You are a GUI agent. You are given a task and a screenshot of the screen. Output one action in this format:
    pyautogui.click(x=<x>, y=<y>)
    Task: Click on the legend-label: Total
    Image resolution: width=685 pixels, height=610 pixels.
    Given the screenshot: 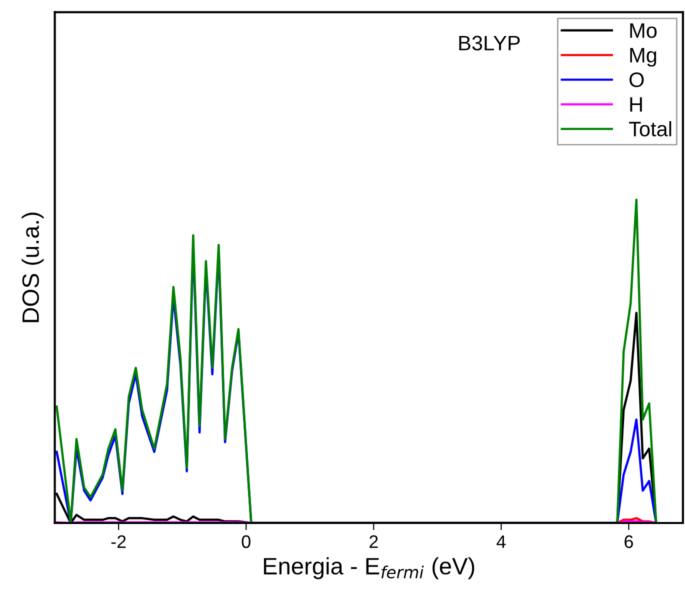 What is the action you would take?
    pyautogui.click(x=650, y=128)
    